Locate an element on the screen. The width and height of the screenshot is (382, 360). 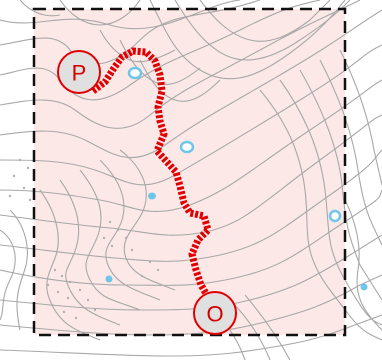
start-marker: P is located at coordinates (79, 72).